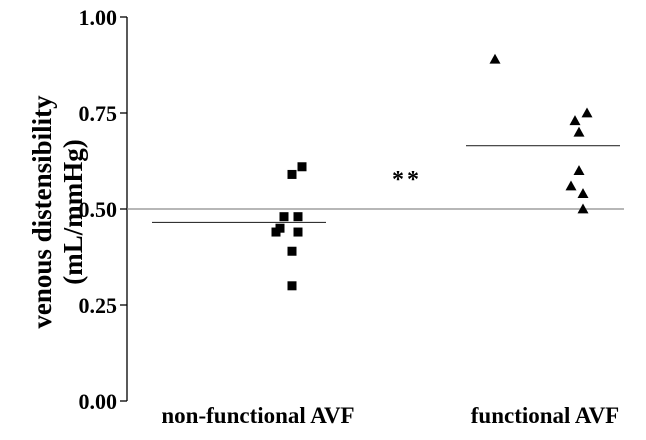 Image resolution: width=646 pixels, height=440 pixels. What do you see at coordinates (98, 17) in the screenshot?
I see `y-tick-label: 1.00` at bounding box center [98, 17].